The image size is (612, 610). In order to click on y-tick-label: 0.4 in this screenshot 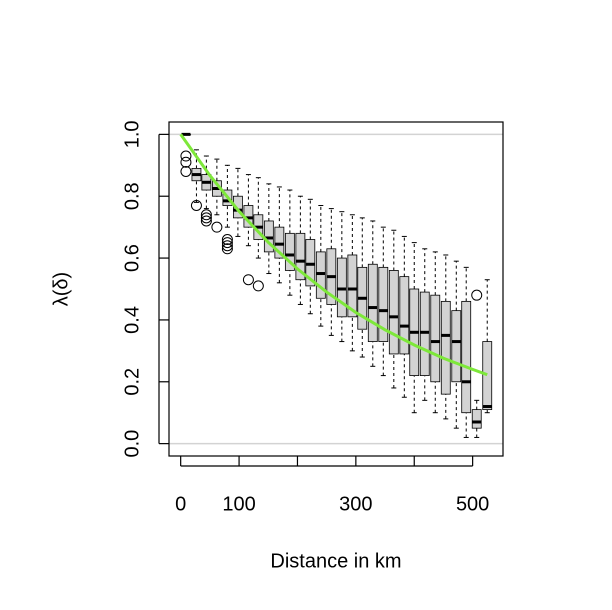, I will do `click(132, 320)`.